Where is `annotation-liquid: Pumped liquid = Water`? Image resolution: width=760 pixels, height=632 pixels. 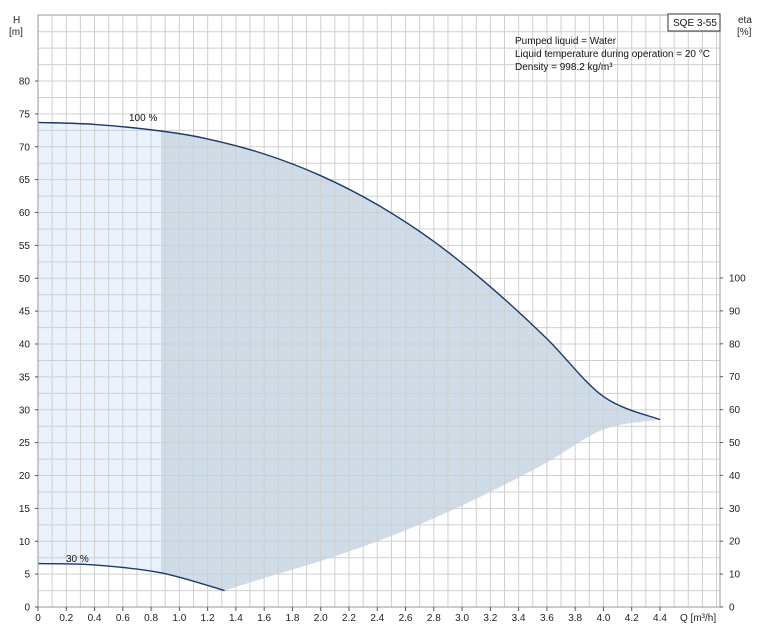 annotation-liquid: Pumped liquid = Water is located at coordinates (566, 41).